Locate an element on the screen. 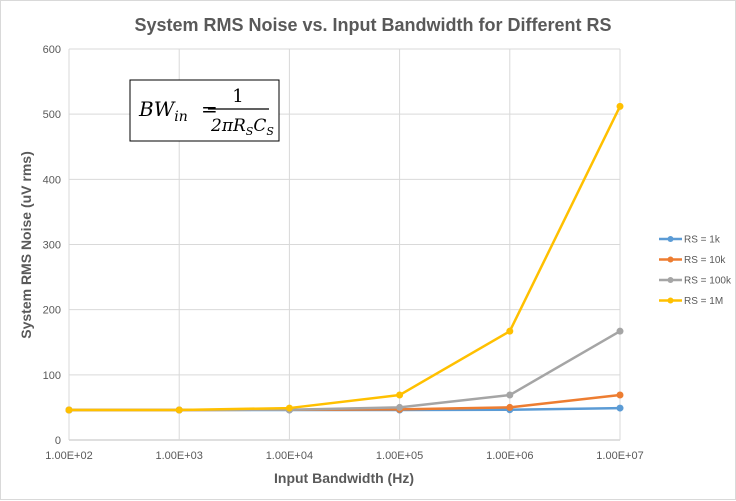  y-tick-label: 100 is located at coordinates (52, 376).